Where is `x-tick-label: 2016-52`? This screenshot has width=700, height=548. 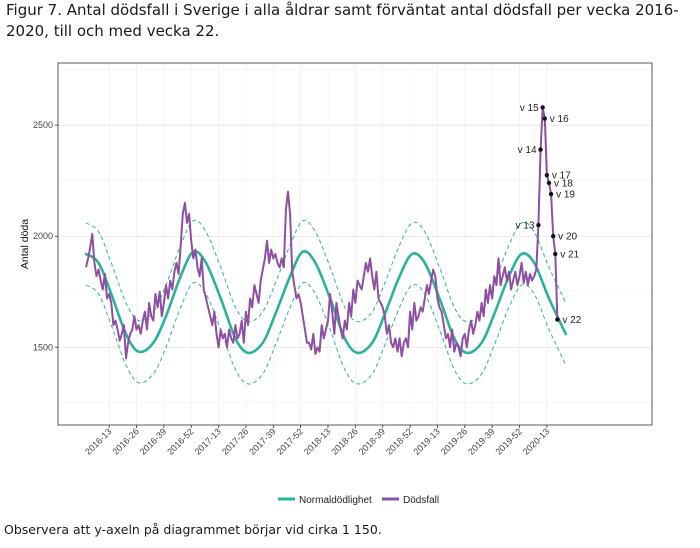 x-tick-label: 2016-52 is located at coordinates (180, 441).